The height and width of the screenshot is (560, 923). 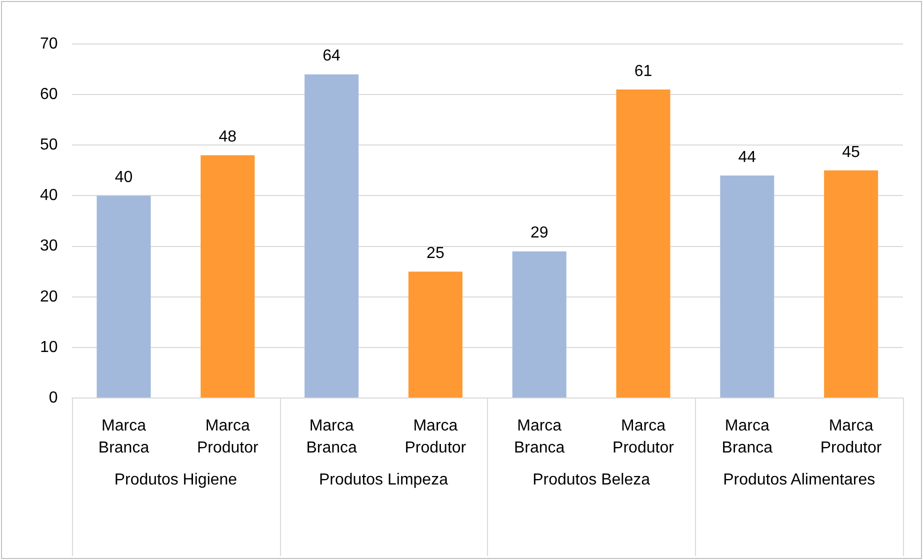 What do you see at coordinates (49, 246) in the screenshot?
I see `y-tick-label: 30` at bounding box center [49, 246].